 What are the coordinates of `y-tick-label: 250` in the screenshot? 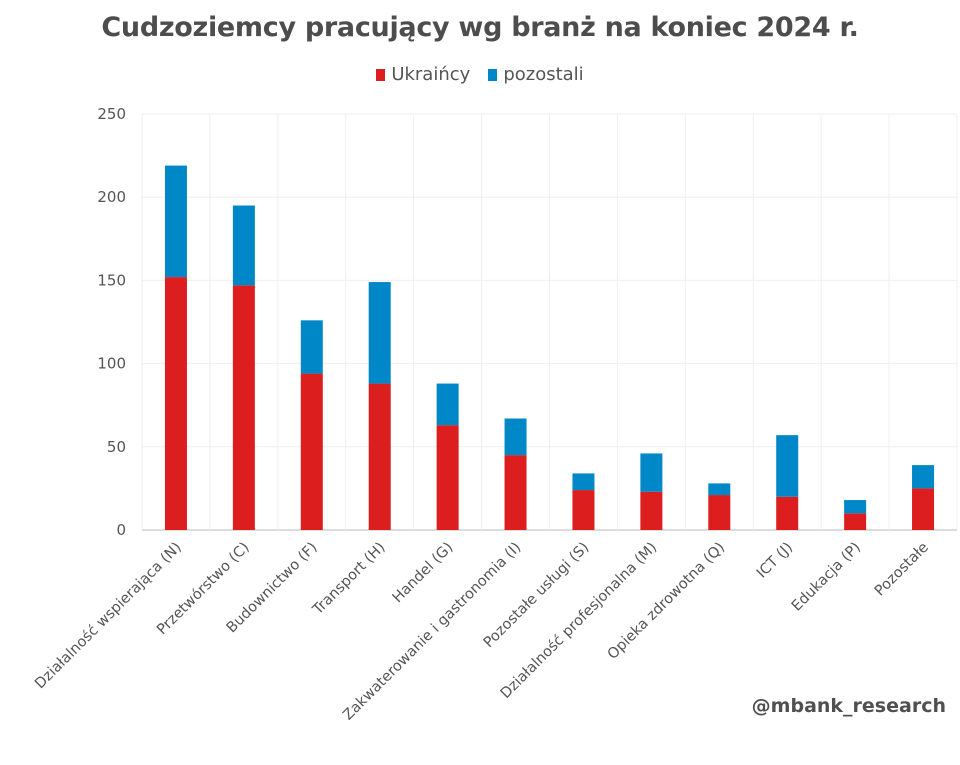 It's located at (111, 114).